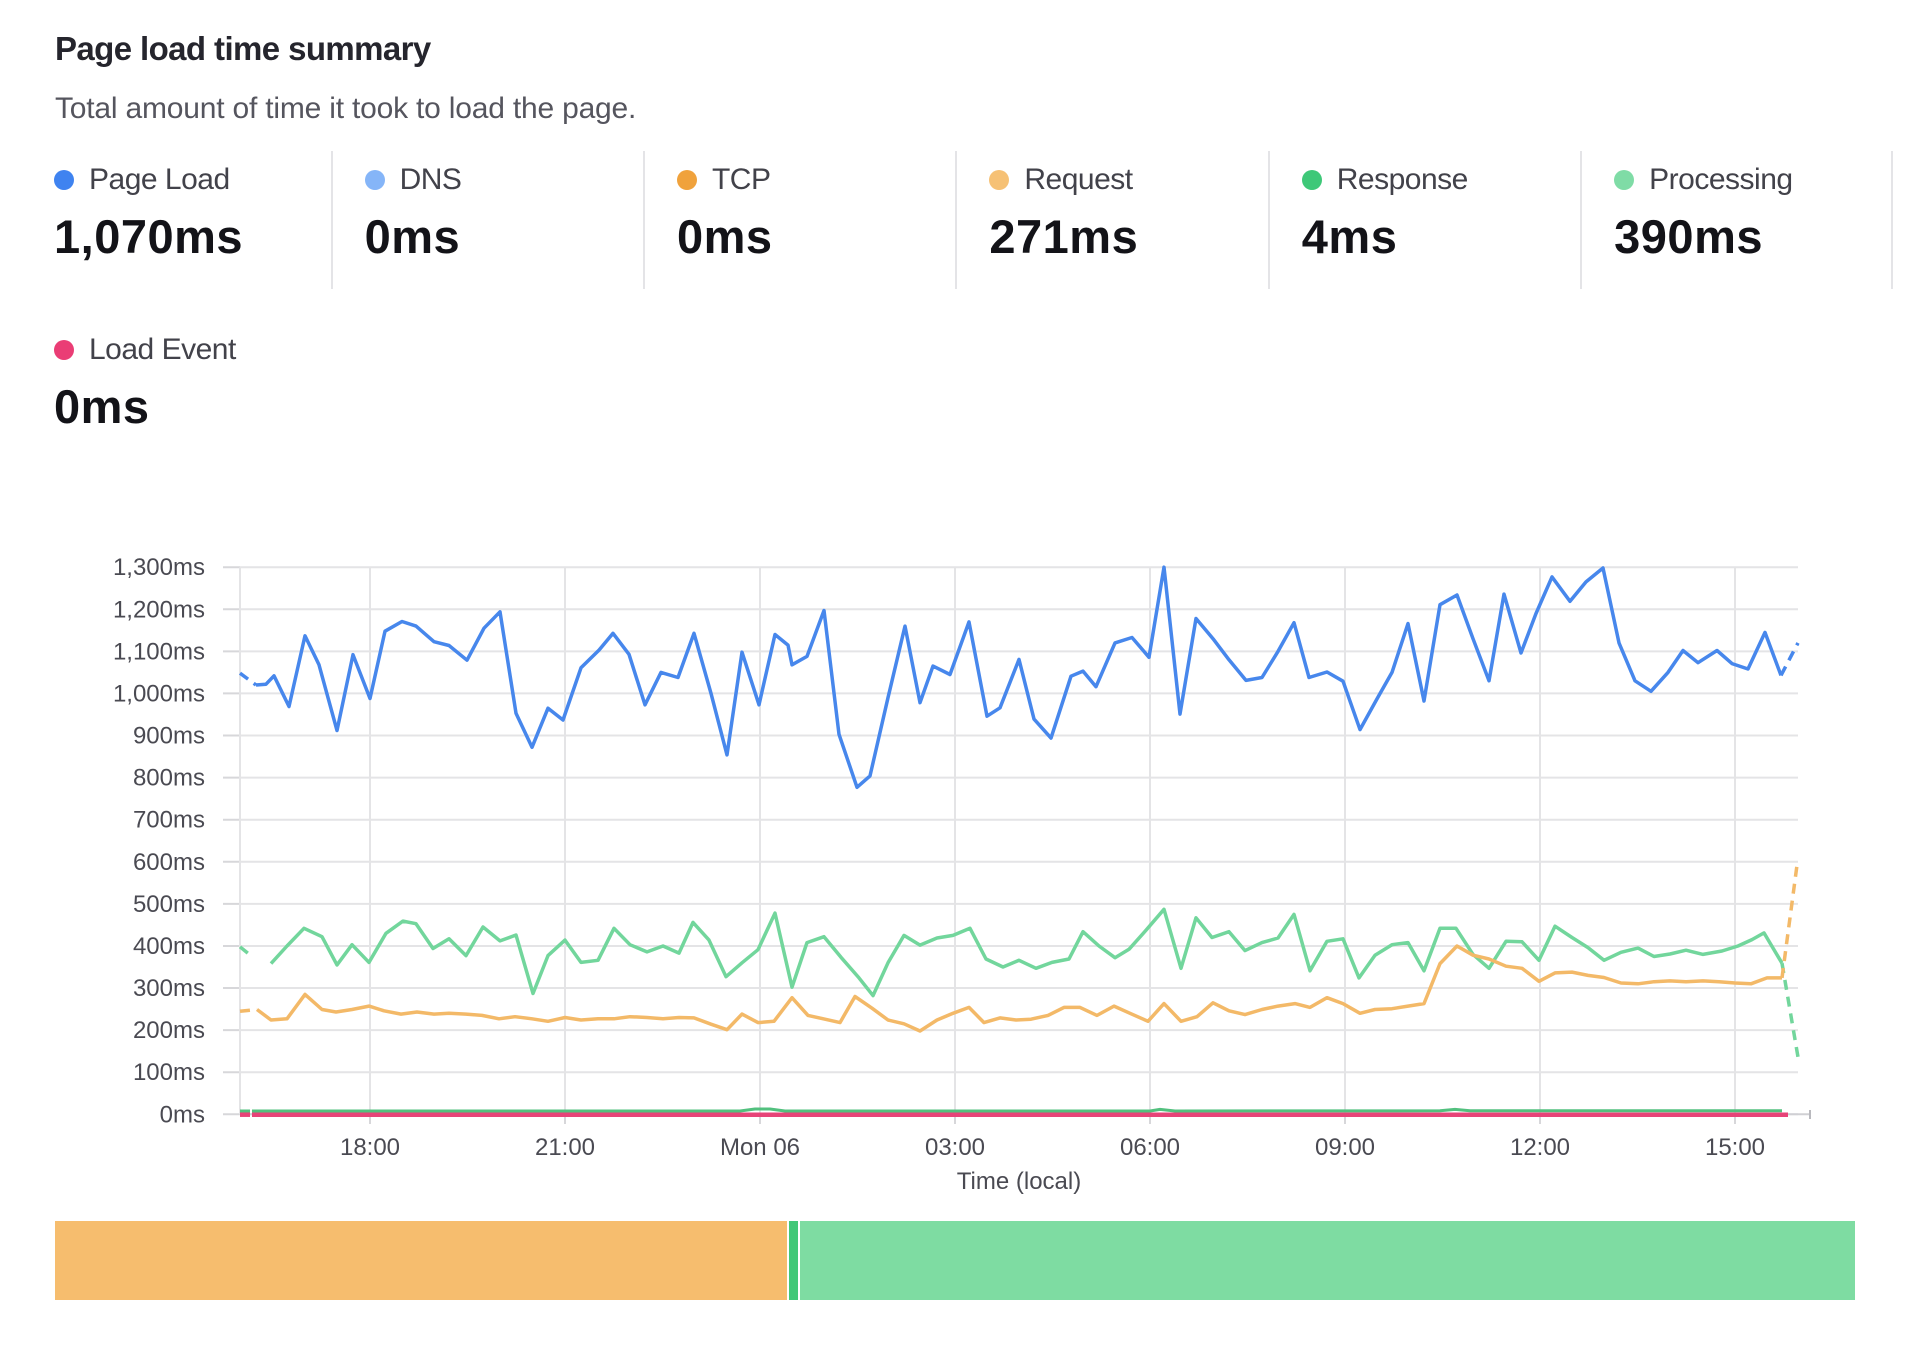 This screenshot has height=1352, width=1910. What do you see at coordinates (159, 567) in the screenshot?
I see `svg-text: 1,300ms` at bounding box center [159, 567].